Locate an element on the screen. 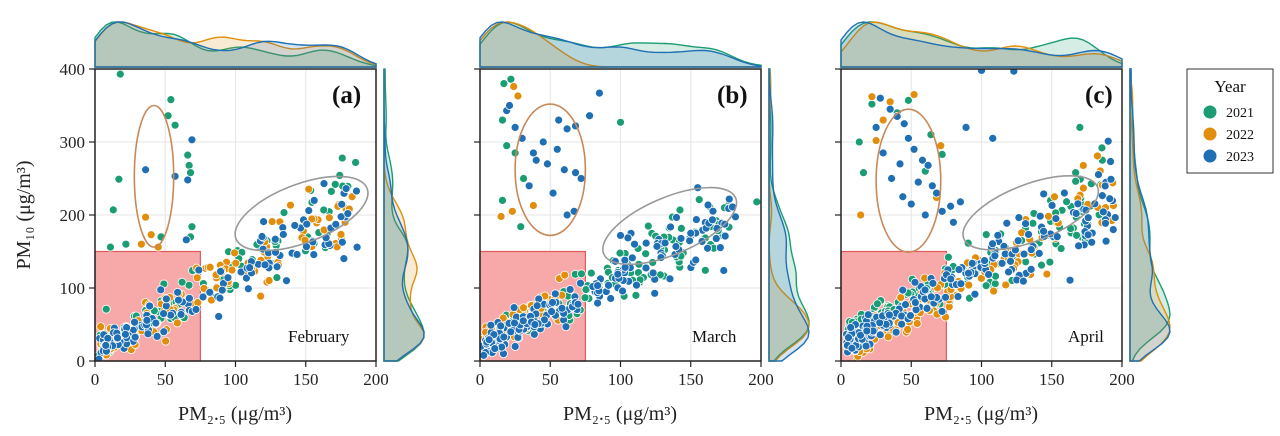 This screenshot has height=436, width=1280. density-top-2022 is located at coordinates (235, 44).